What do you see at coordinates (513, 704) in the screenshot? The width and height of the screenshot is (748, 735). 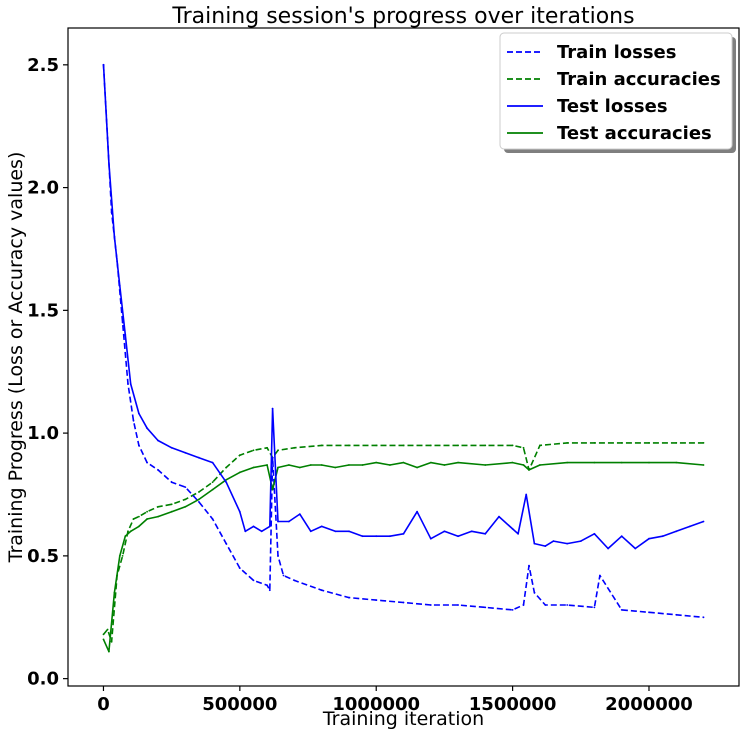 I see `x-tick-label: 1500000` at bounding box center [513, 704].